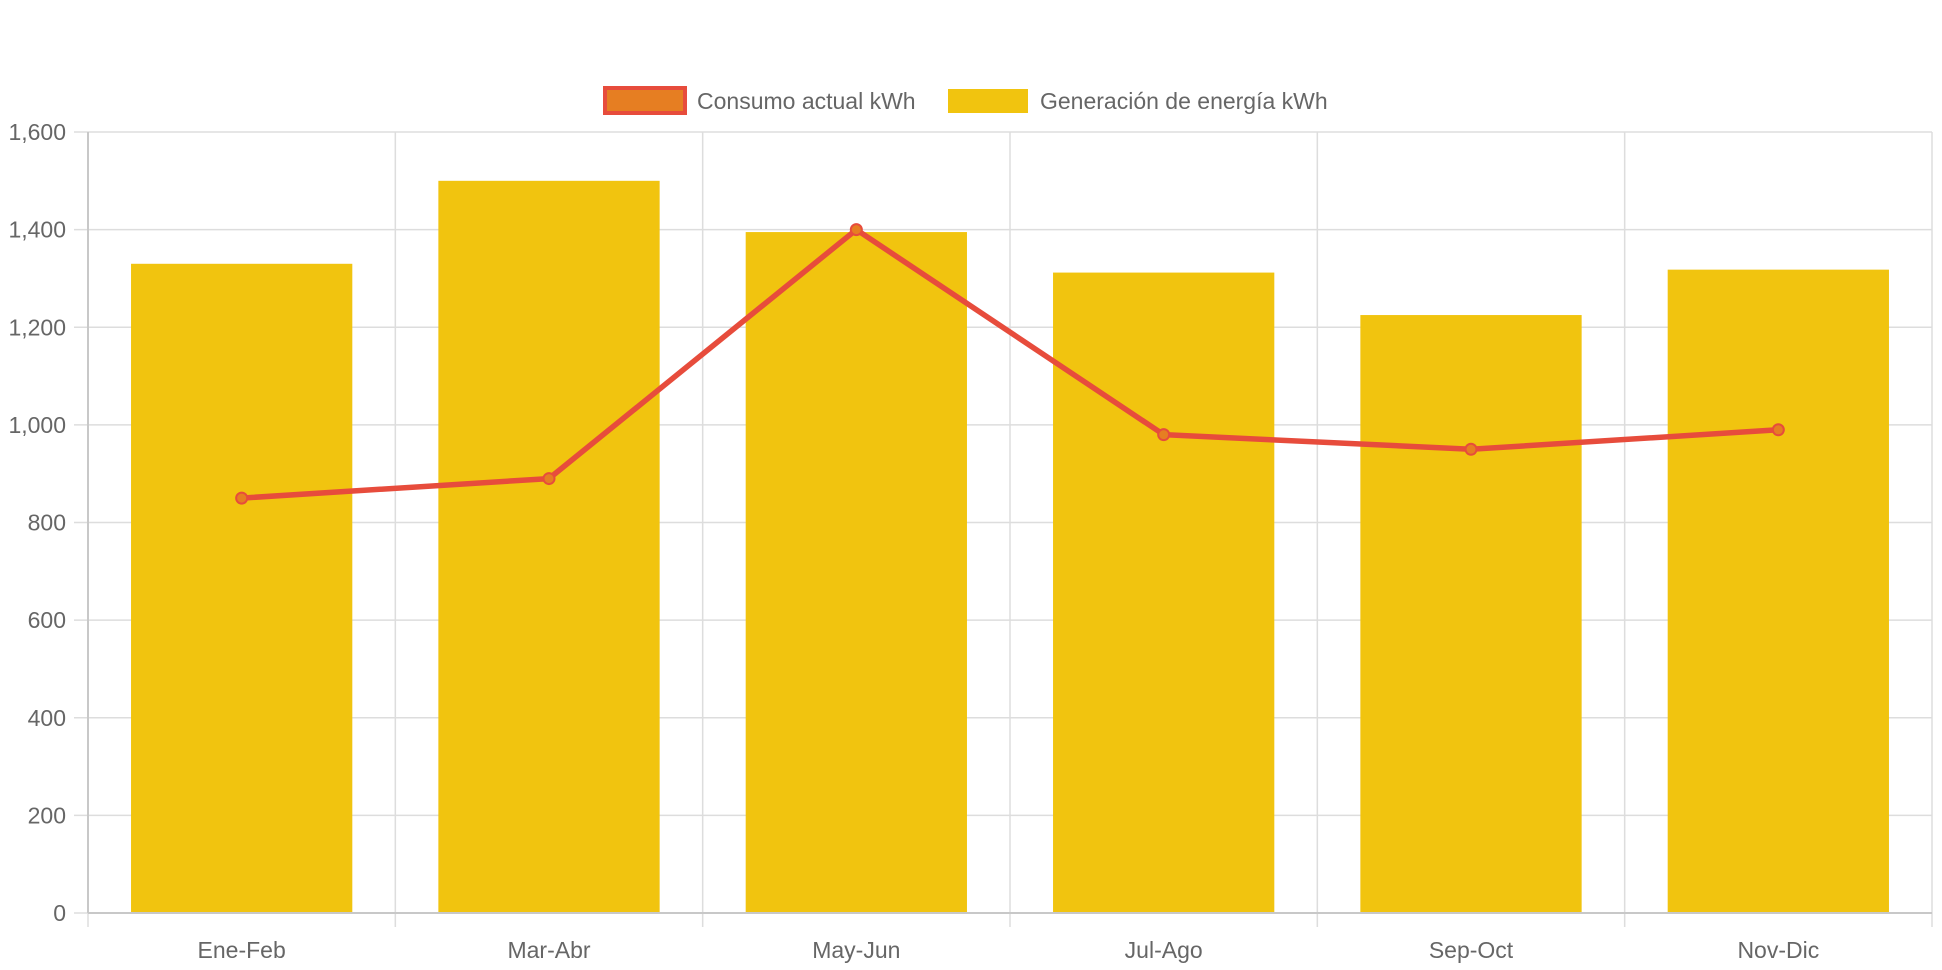  Describe the element at coordinates (37, 425) in the screenshot. I see `y-tick-label: 1,000` at that location.